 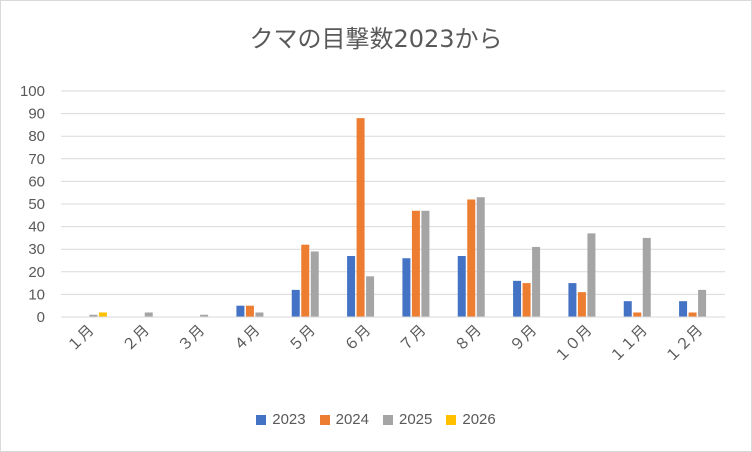 What do you see at coordinates (32, 91) in the screenshot?
I see `y-tick-label: 100` at bounding box center [32, 91].